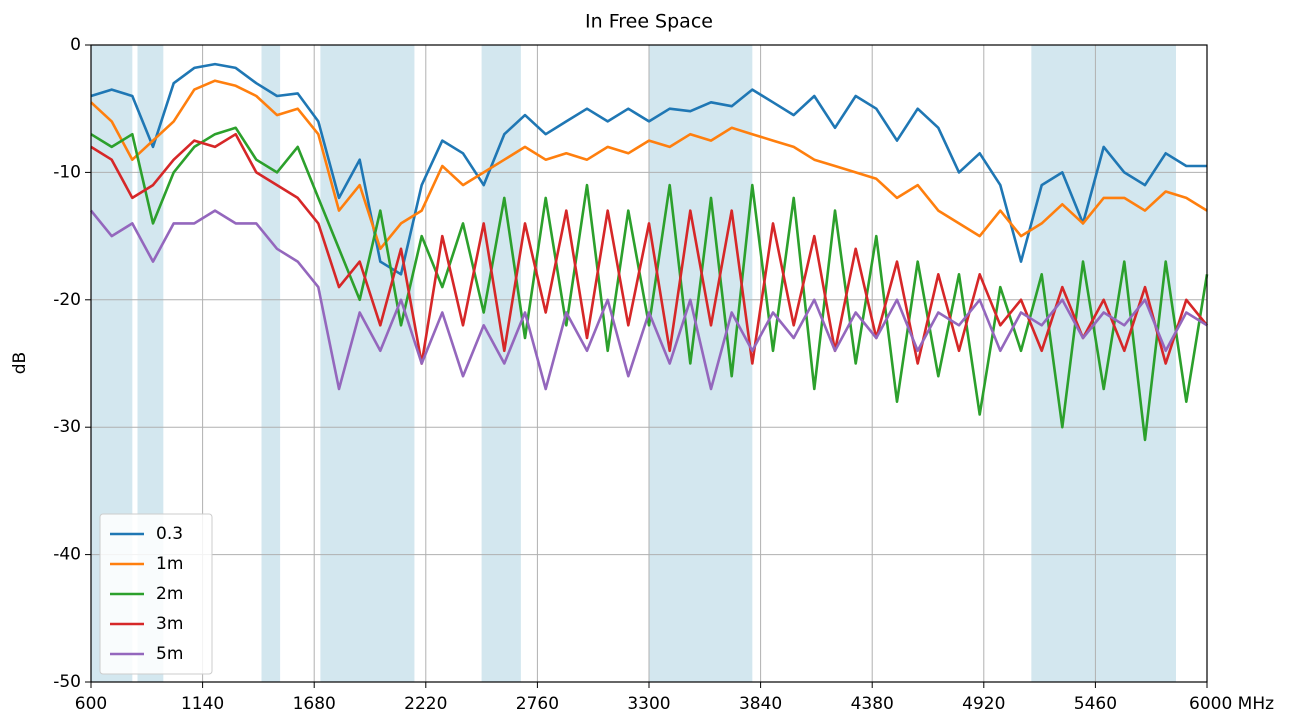  Describe the element at coordinates (67, 172) in the screenshot. I see `y-tick-label: -10` at that location.